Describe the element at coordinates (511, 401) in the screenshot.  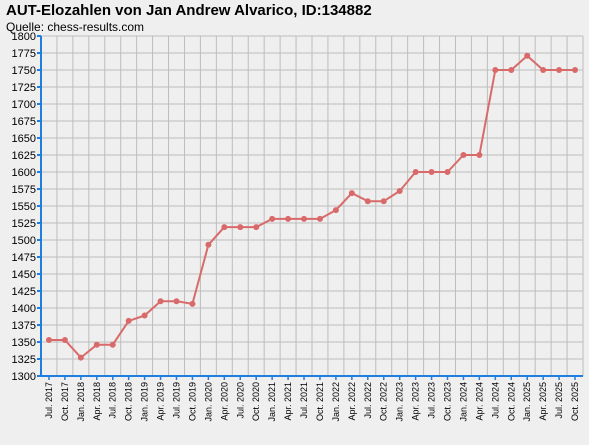
I see `x-tick-label: Oct. 2024` at that location.